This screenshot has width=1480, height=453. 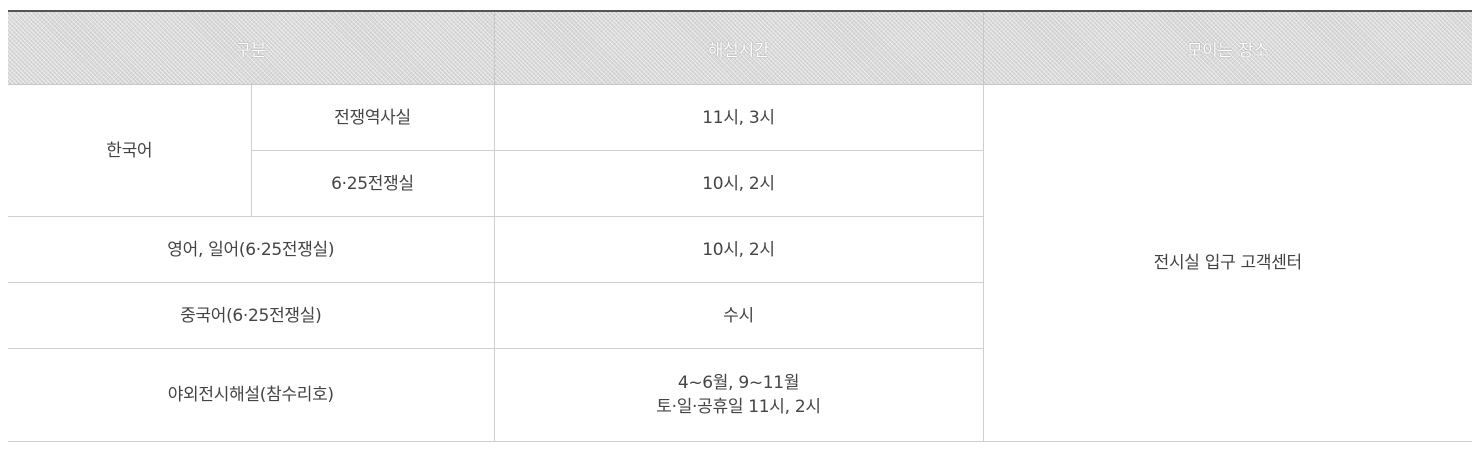 I want to click on outdoor-time-months: 4~6월, 9~11월, so click(x=738, y=383).